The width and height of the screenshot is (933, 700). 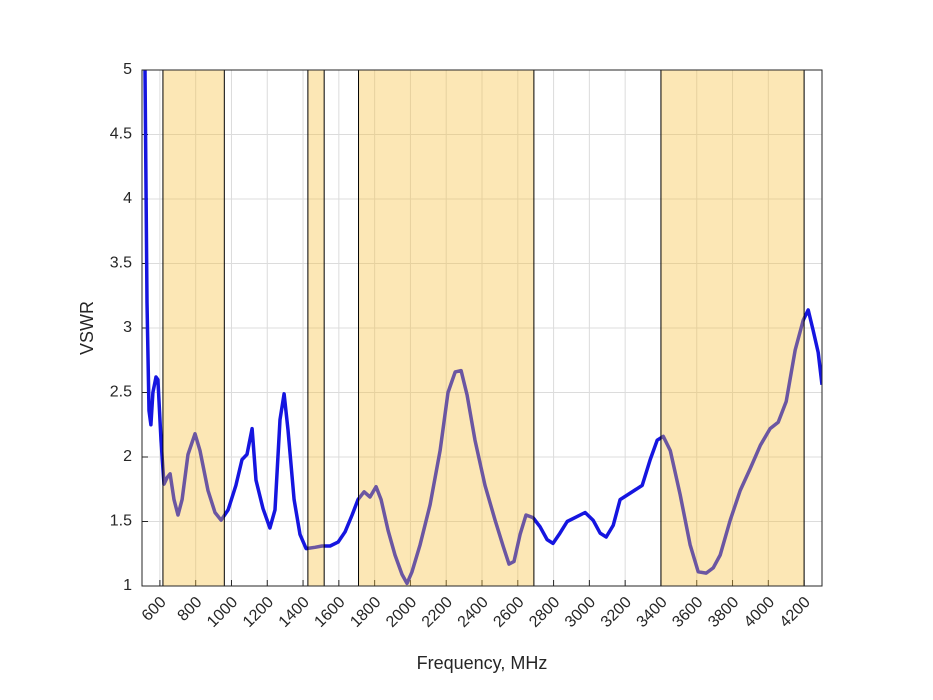 I want to click on x-tick-label: 4200, so click(x=795, y=612).